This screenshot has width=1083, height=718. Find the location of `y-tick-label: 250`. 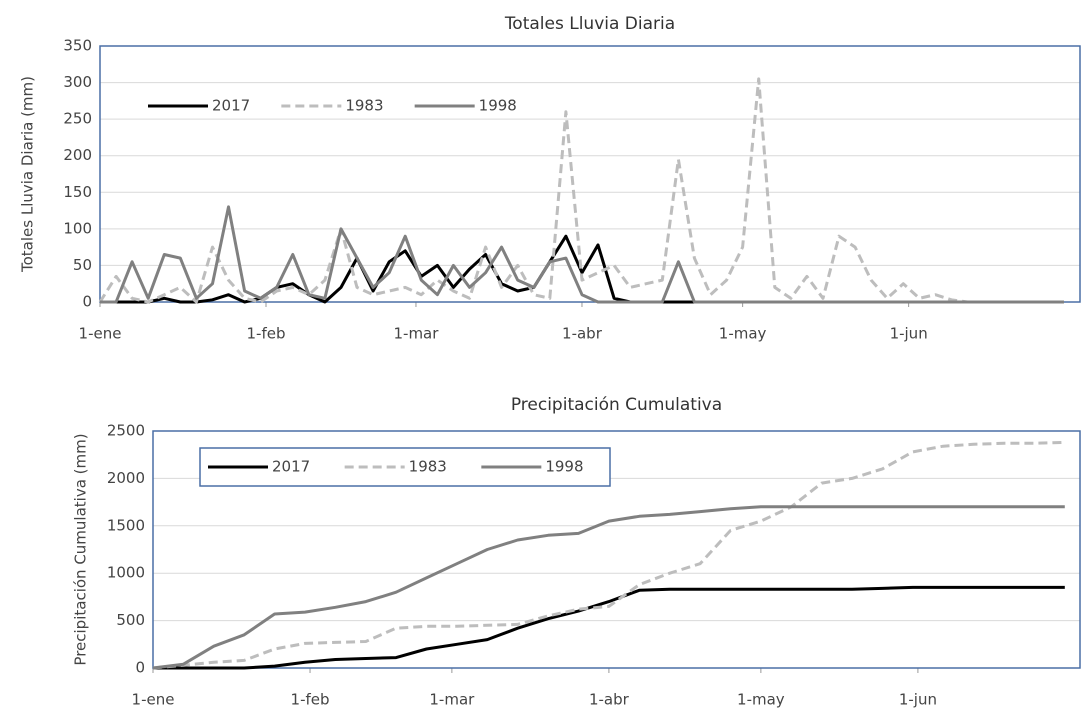

y-tick-label: 250 is located at coordinates (77, 119).